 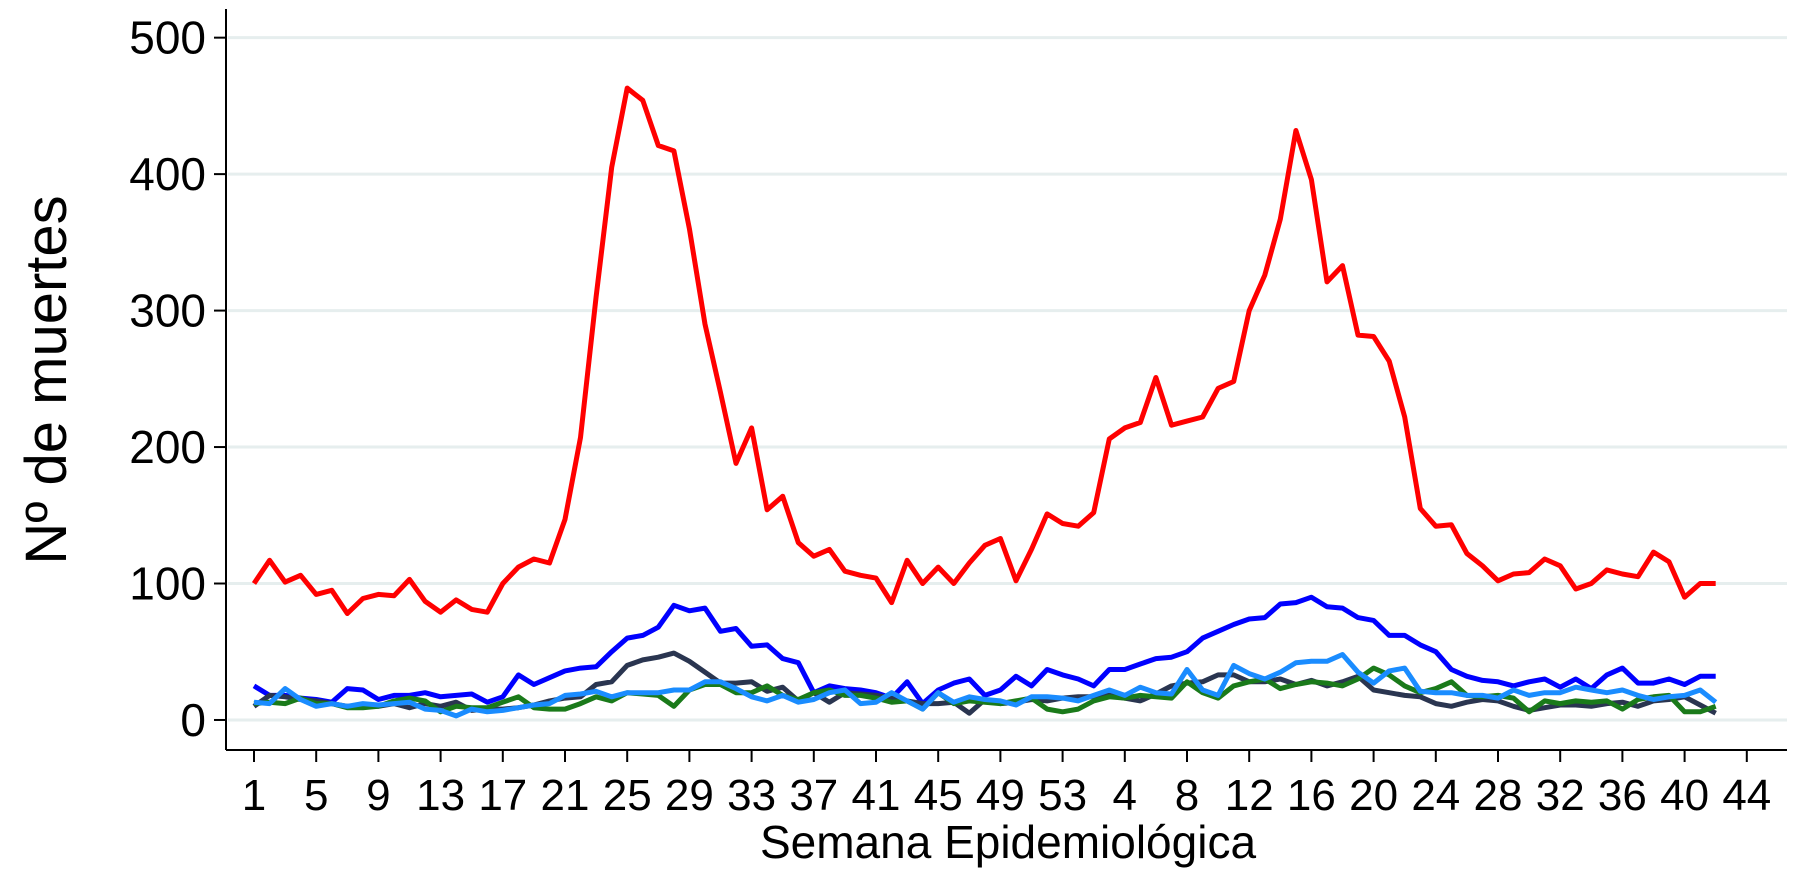 What do you see at coordinates (1560, 795) in the screenshot?
I see `x-tick-label: 32` at bounding box center [1560, 795].